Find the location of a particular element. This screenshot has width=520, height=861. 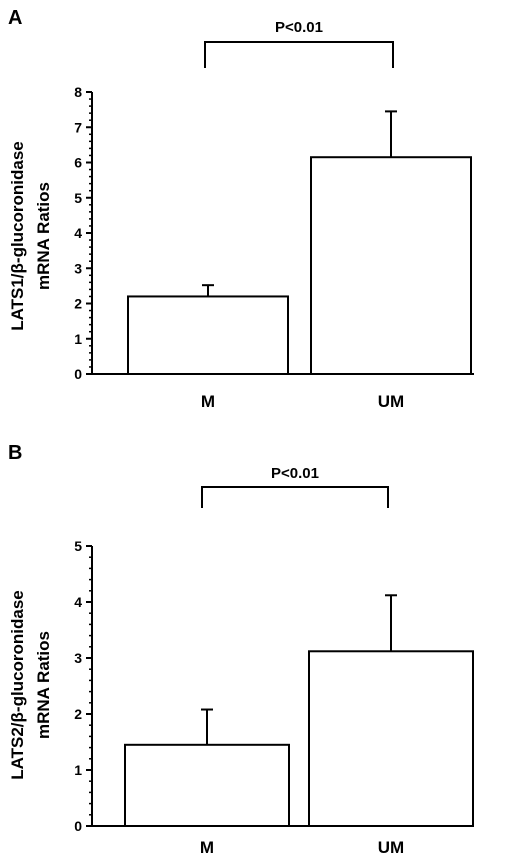

significance-label-a: P<0.01 is located at coordinates (299, 27).